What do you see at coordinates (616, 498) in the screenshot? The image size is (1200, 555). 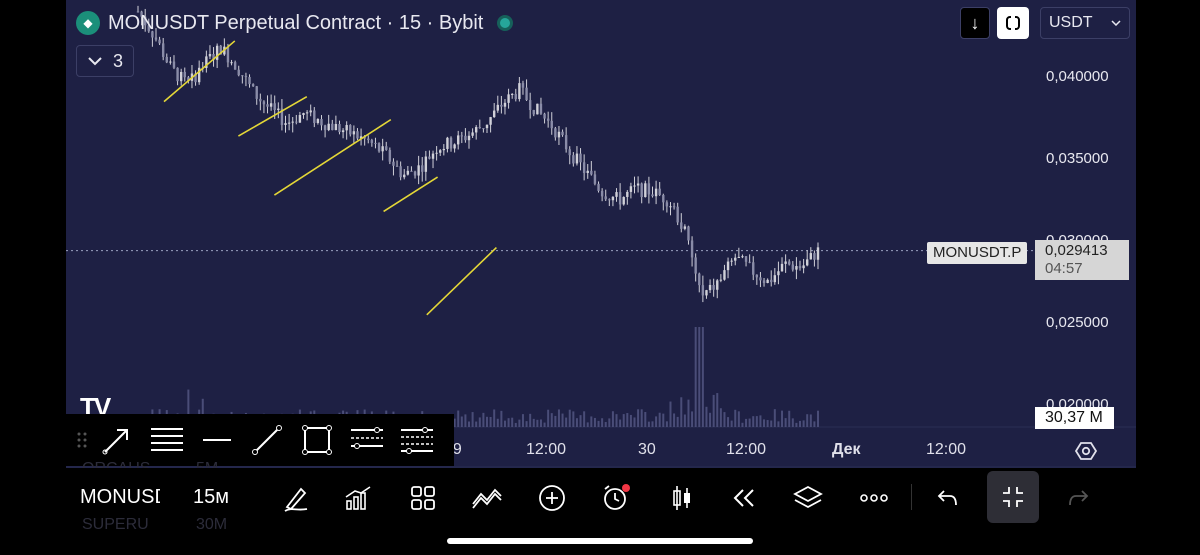 I see `alerts-button` at bounding box center [616, 498].